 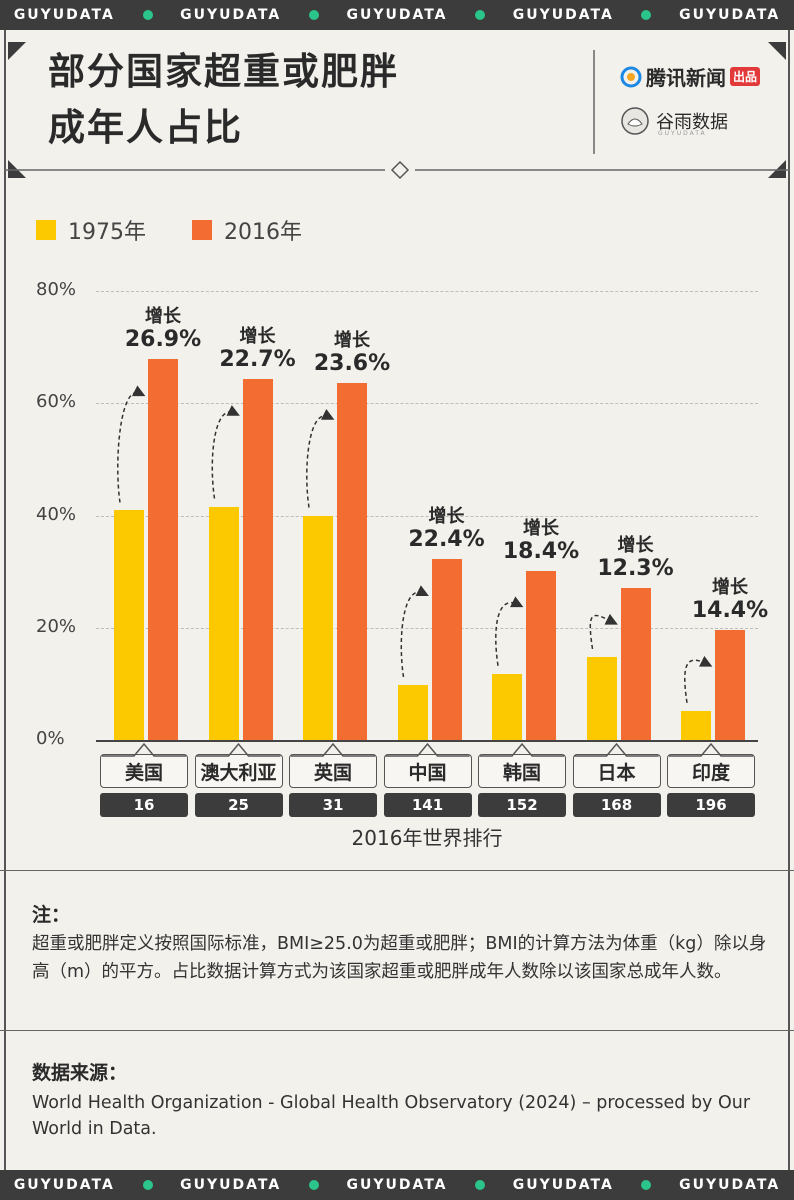 I want to click on x-axis-line, so click(x=427, y=741).